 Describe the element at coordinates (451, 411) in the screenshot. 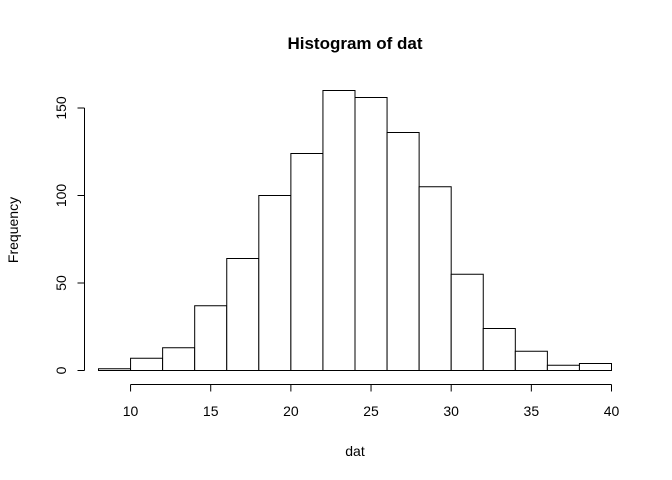

I see `x-tick-label: 30` at that location.